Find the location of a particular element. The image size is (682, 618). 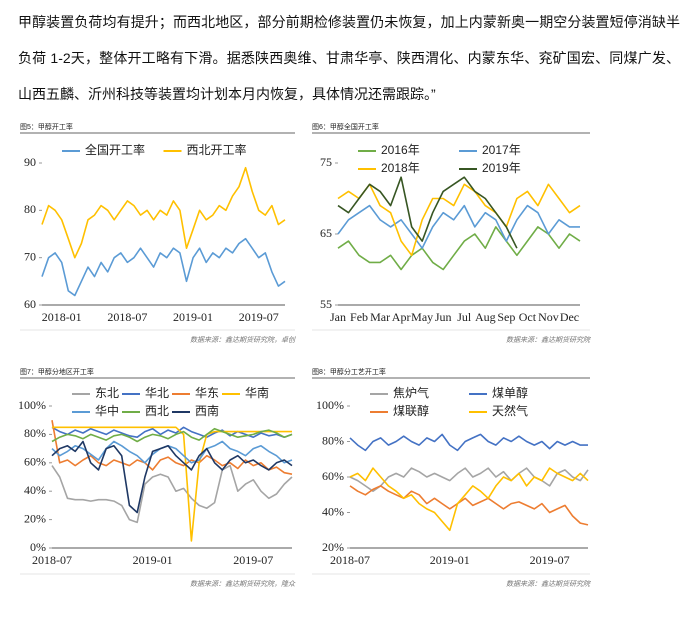

x-tick-label: Apr is located at coordinates (401, 317).